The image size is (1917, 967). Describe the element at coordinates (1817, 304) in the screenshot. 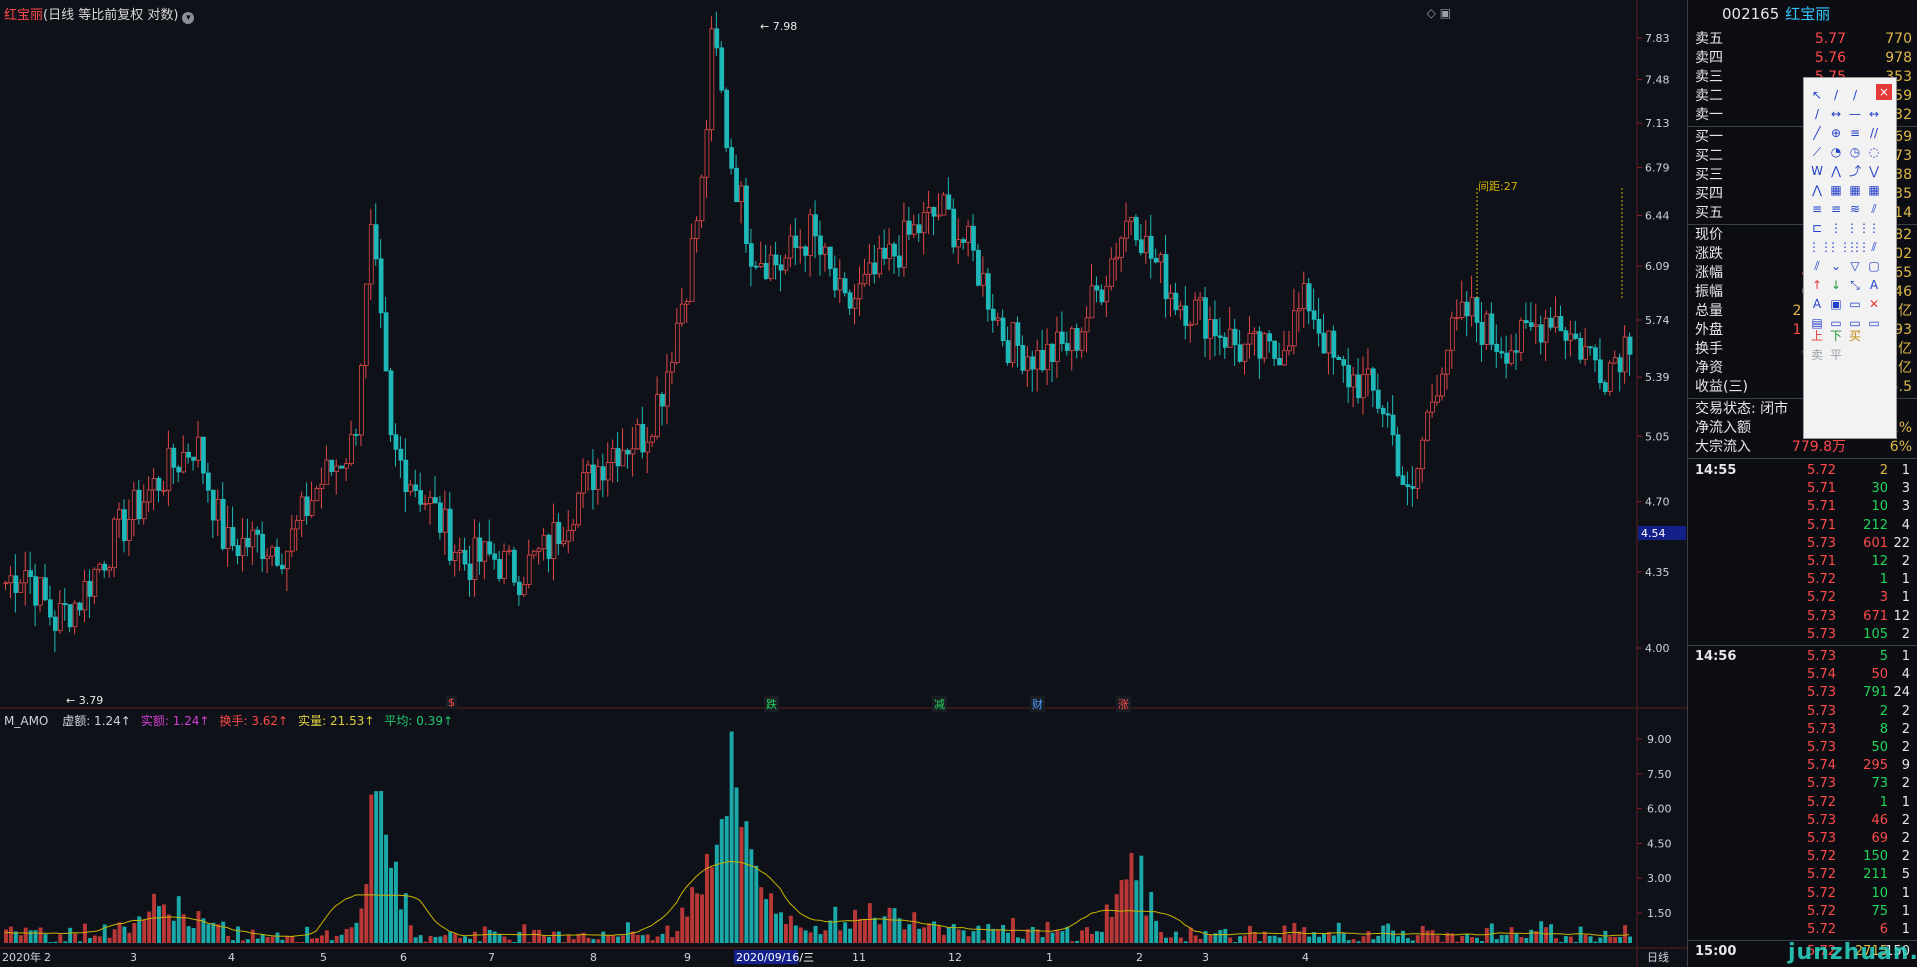

I see `text-box-tool-icon: A` at that location.